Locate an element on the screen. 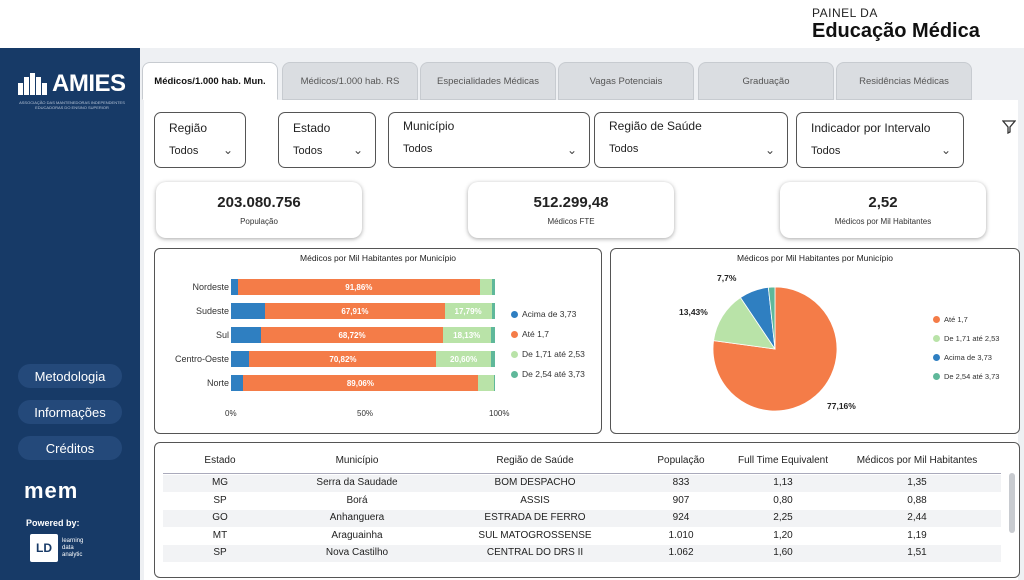  kpi-populacao: 203.080.756 População is located at coordinates (259, 210).